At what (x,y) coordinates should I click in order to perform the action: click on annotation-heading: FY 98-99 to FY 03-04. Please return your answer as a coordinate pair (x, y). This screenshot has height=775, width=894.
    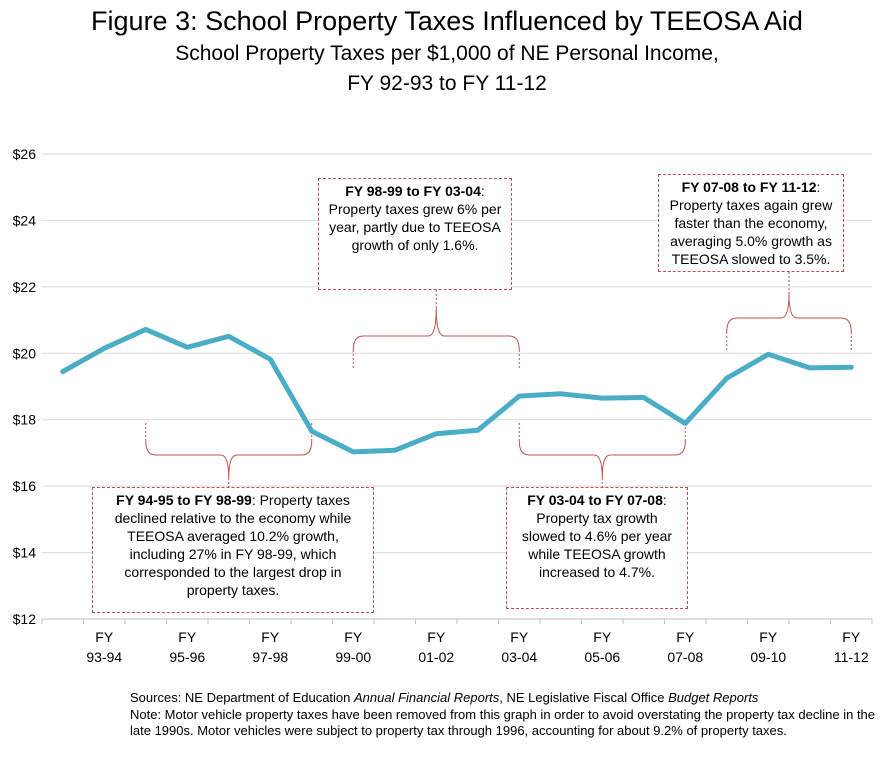
    Looking at the image, I should click on (413, 191).